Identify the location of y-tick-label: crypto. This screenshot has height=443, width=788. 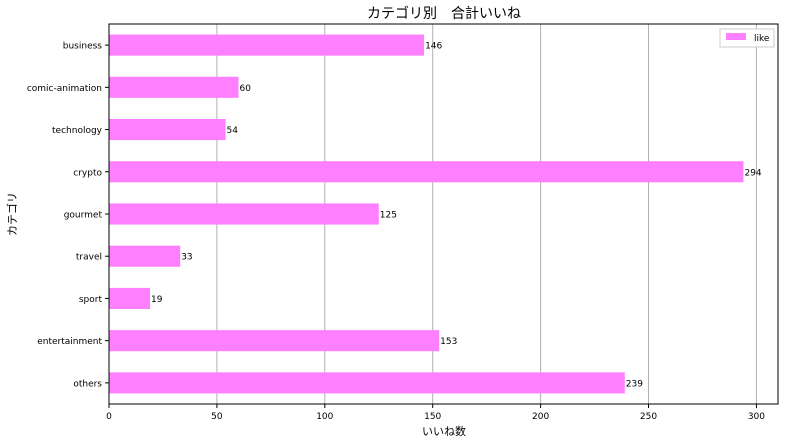
(87, 173).